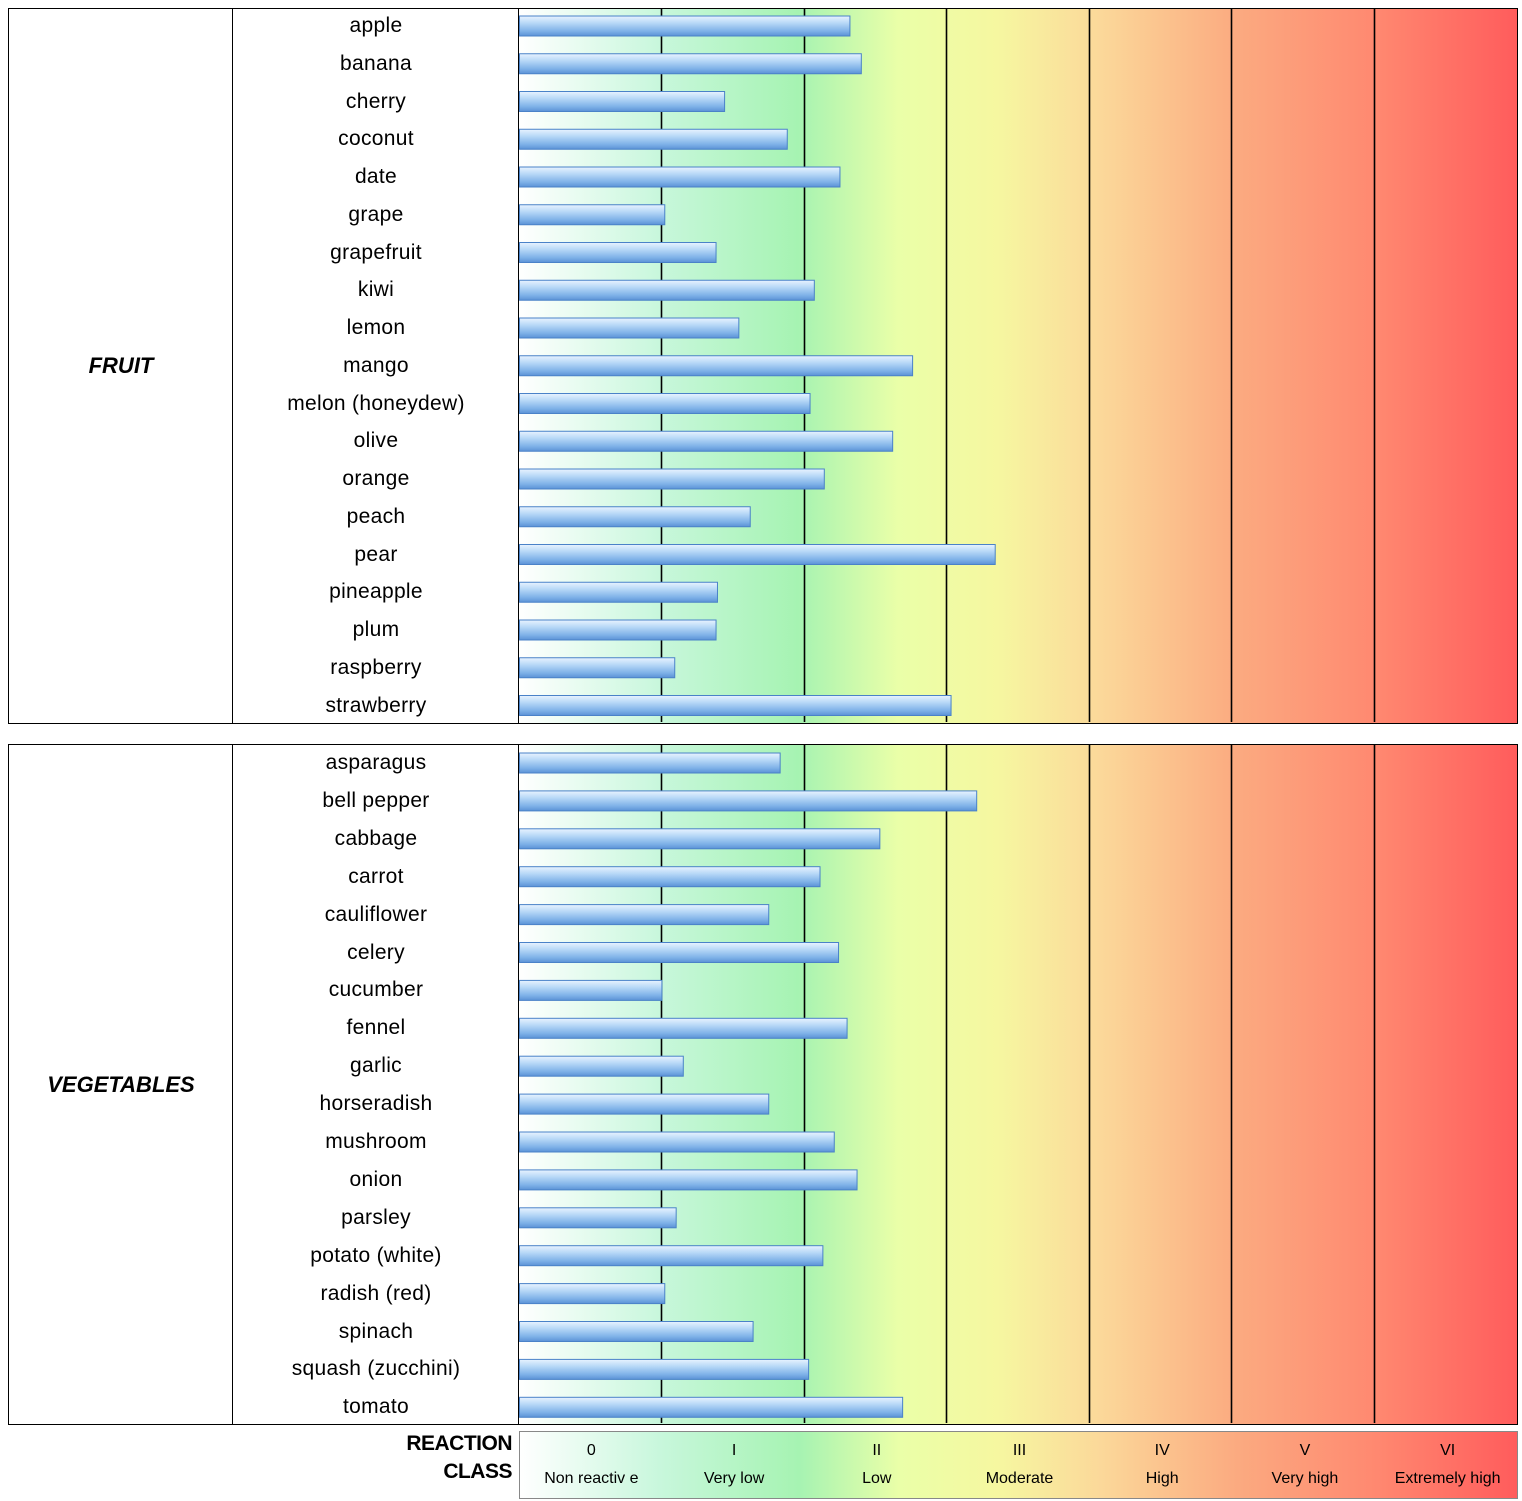  Describe the element at coordinates (618, 252) in the screenshot. I see `bar-grapefruit` at that location.